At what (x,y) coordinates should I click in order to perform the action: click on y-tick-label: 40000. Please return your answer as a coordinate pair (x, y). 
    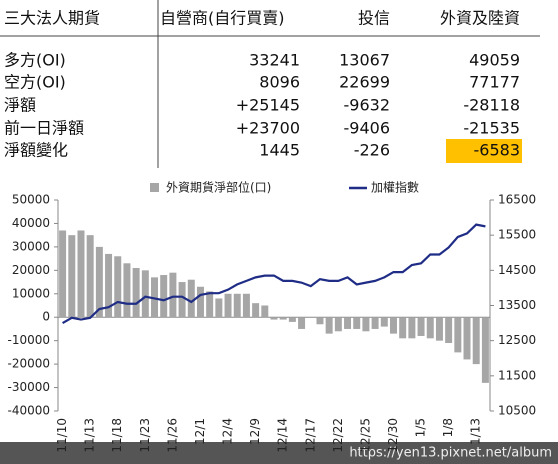
    Looking at the image, I should click on (31, 223).